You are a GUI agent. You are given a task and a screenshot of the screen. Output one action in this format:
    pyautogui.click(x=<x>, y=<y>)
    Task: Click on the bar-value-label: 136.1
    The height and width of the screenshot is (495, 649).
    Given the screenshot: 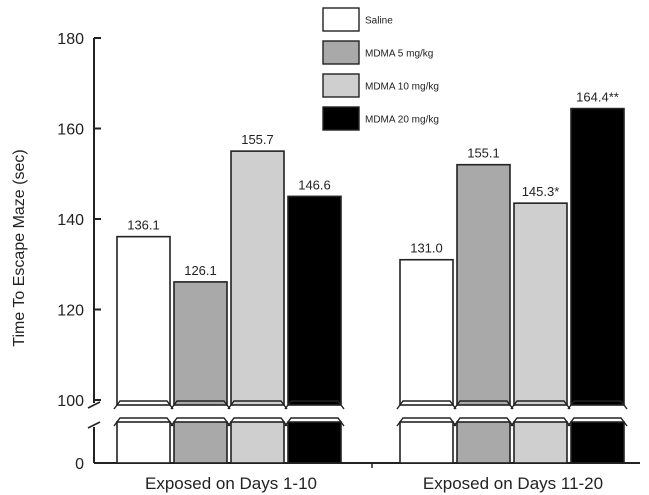 What is the action you would take?
    pyautogui.click(x=143, y=225)
    